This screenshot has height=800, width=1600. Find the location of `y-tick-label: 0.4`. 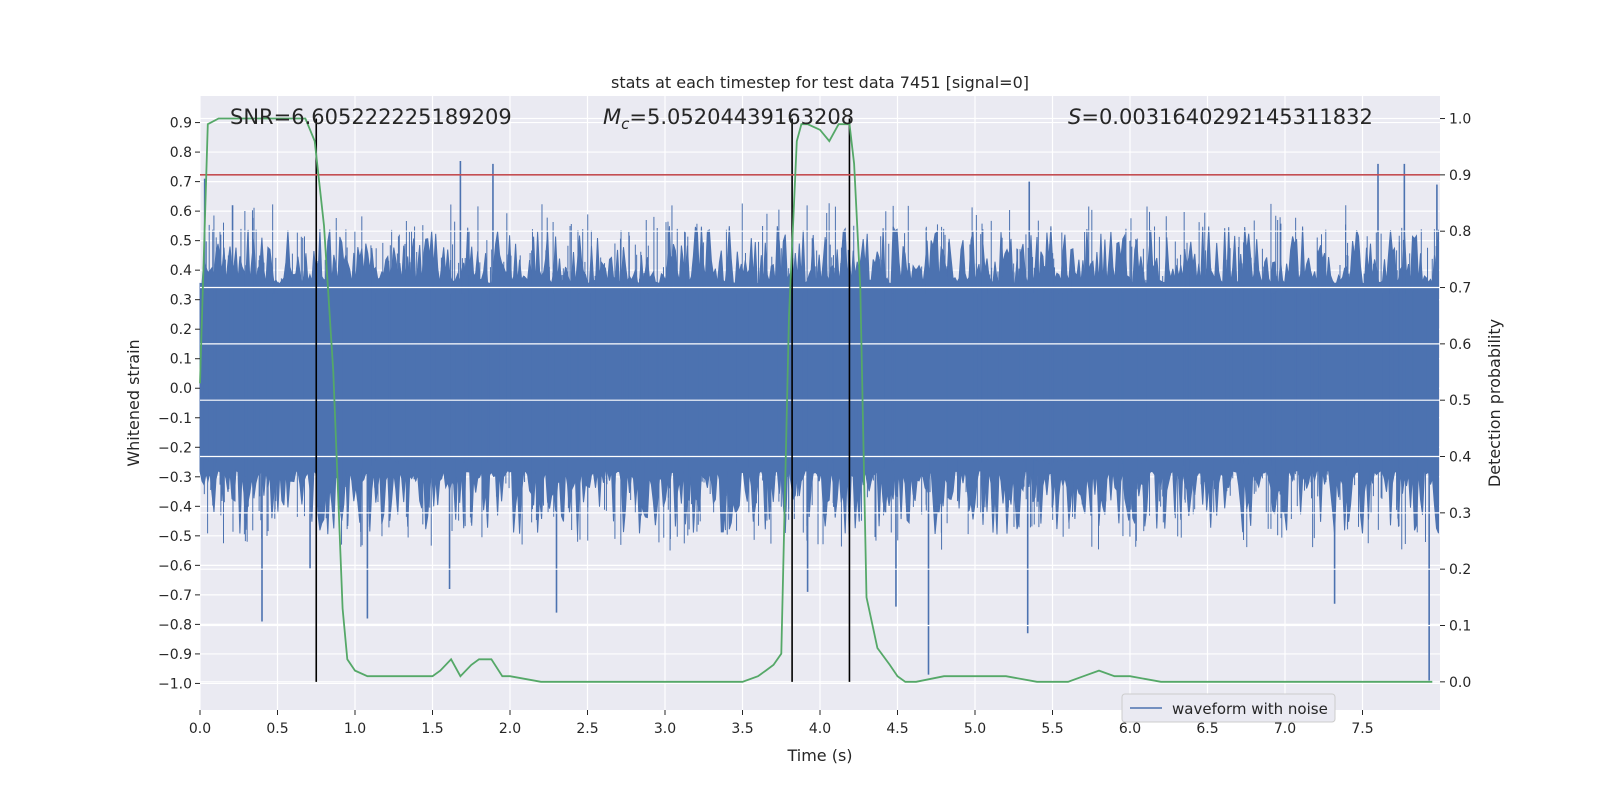

y-tick-label: 0.4 is located at coordinates (181, 271).